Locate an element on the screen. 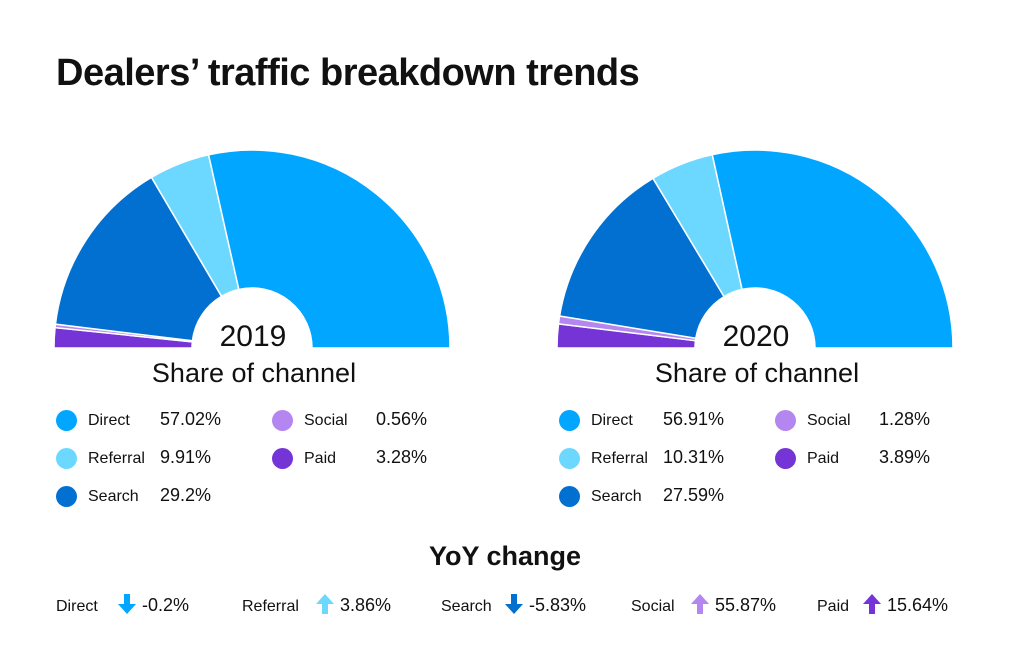  page-title: Dealers’ traffic breakdown trends is located at coordinates (348, 73).